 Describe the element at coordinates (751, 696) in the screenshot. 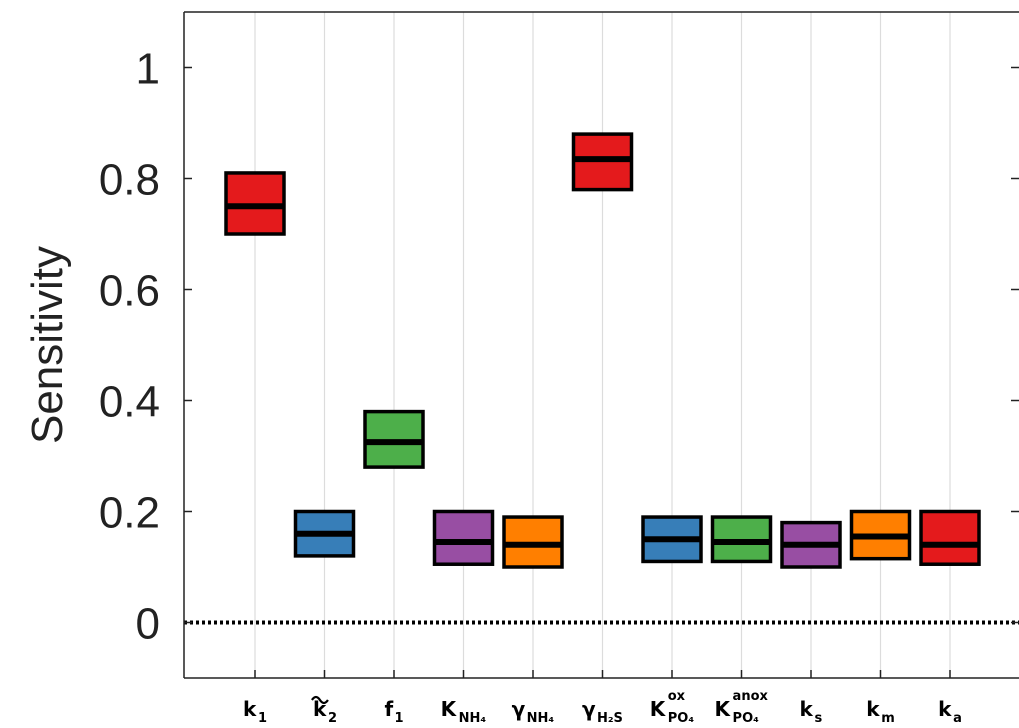

I see `x-tick-superscript: anox` at that location.